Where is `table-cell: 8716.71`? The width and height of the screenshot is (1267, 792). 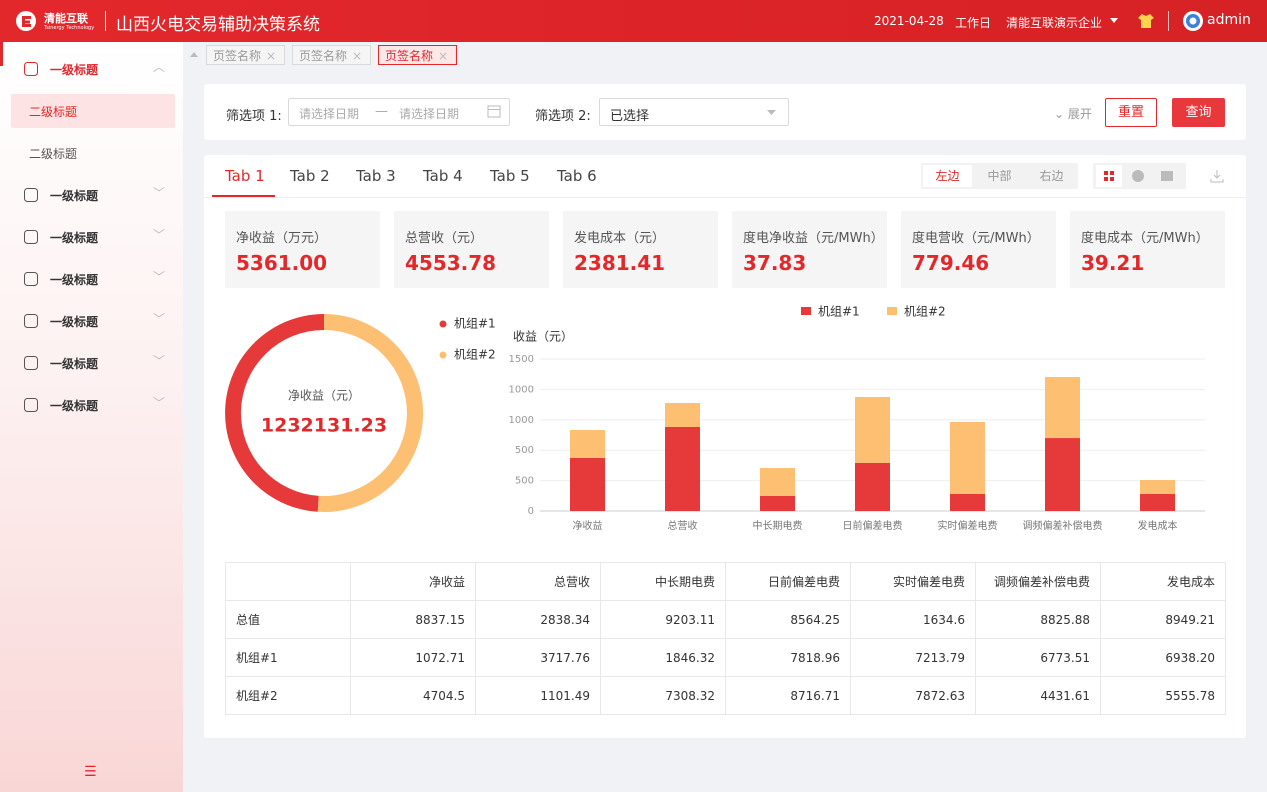
table-cell: 8716.71 is located at coordinates (788, 695).